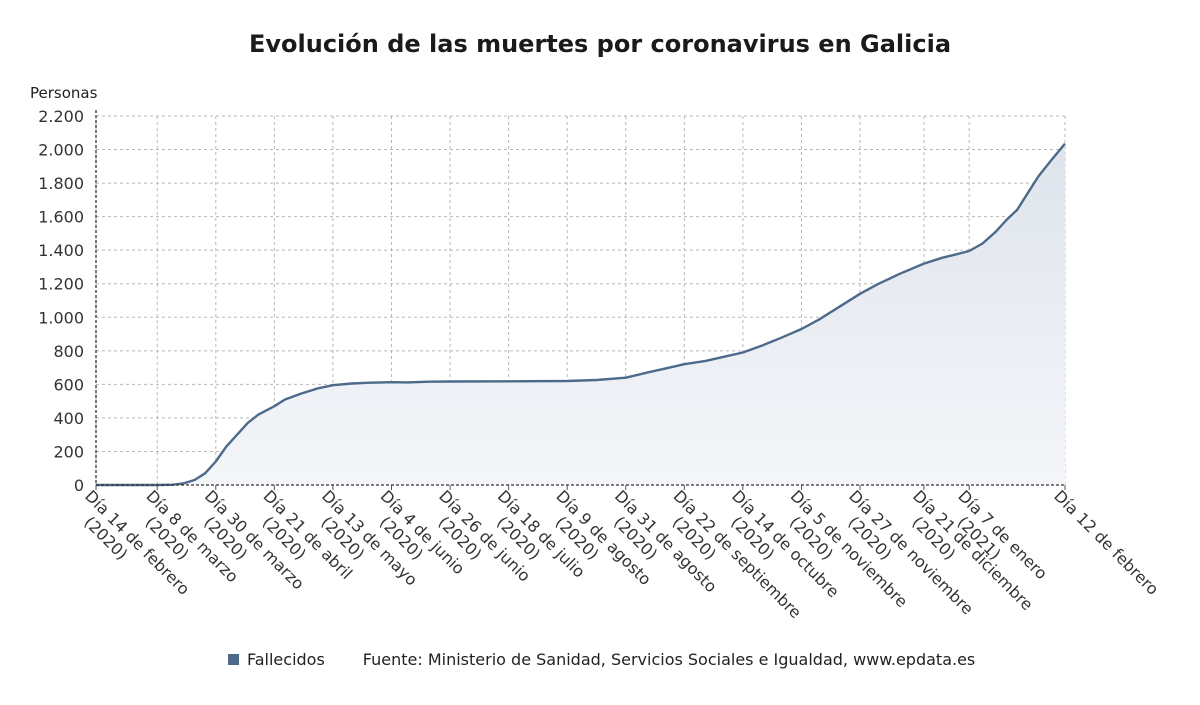 This screenshot has height=705, width=1200. What do you see at coordinates (61, 150) in the screenshot?
I see `y-tick-label: 2.000` at bounding box center [61, 150].